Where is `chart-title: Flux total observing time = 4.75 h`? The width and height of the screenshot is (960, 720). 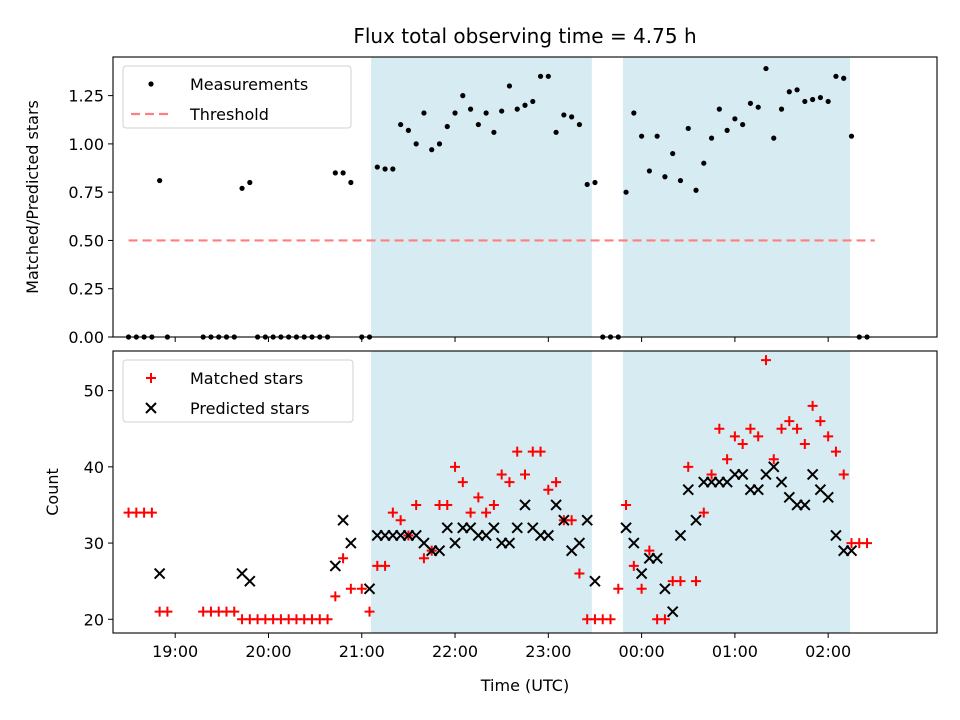
chart-title: Flux total observing time = 4.75 h is located at coordinates (524, 36).